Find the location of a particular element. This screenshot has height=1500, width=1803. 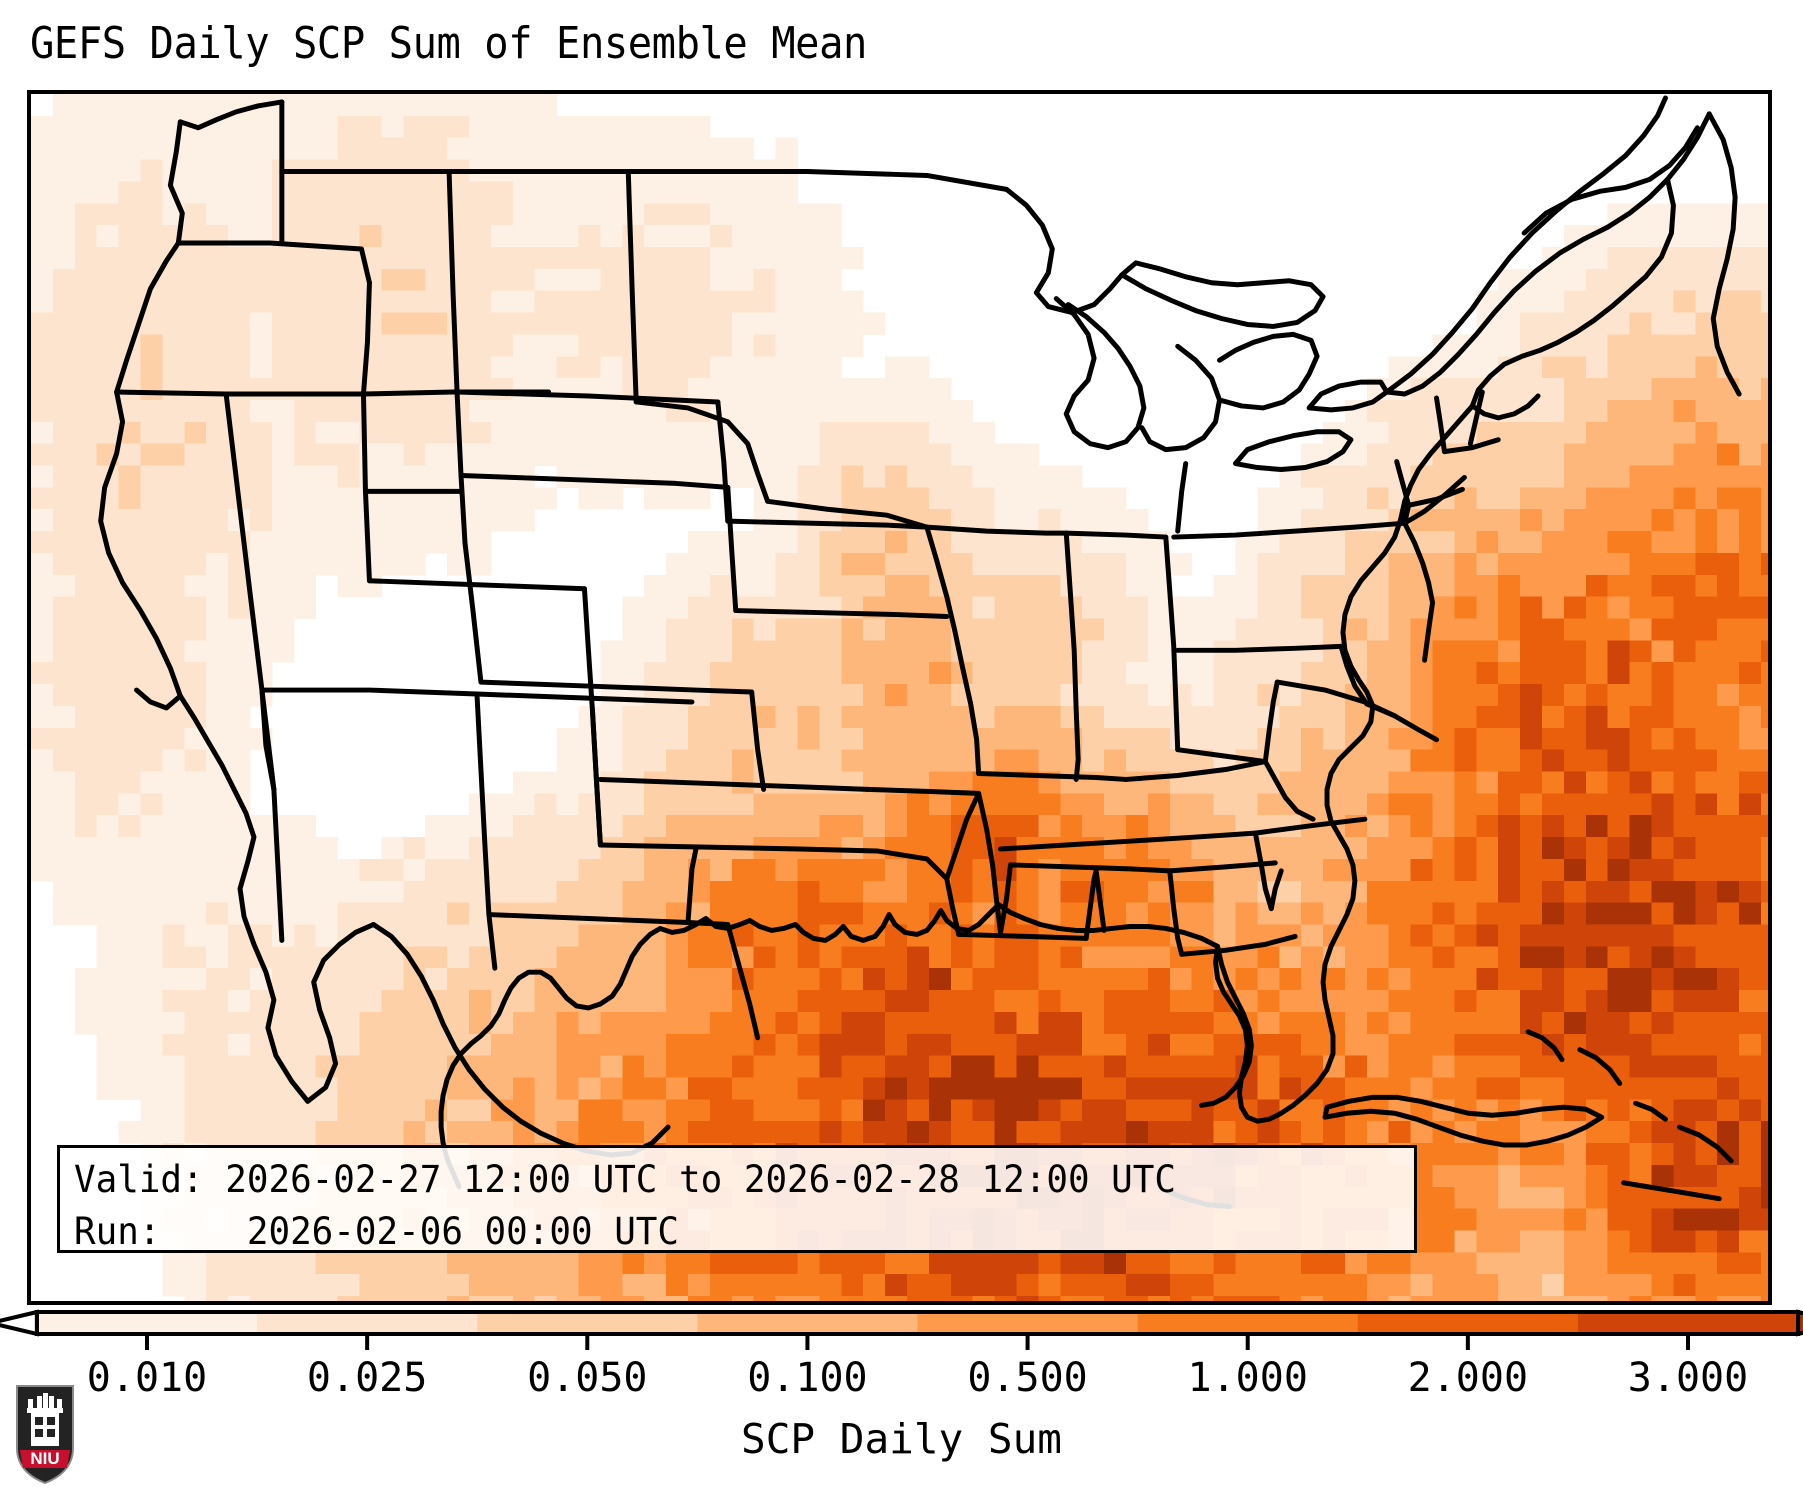

state-nm-ok-tx is located at coordinates (699, 847).